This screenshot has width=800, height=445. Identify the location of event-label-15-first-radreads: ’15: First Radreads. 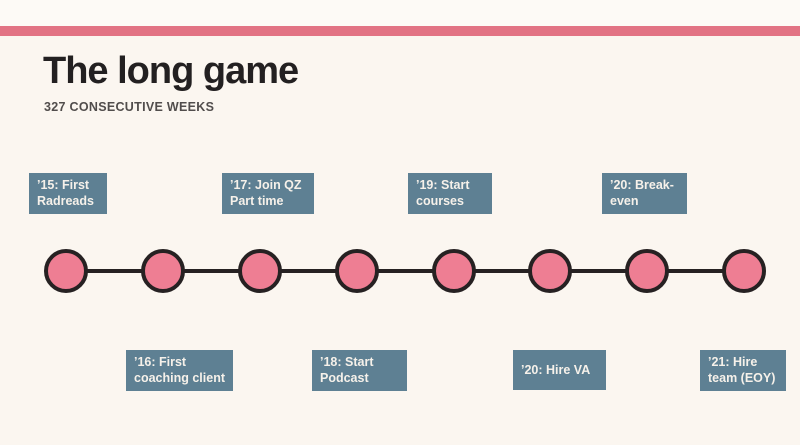
(68, 193).